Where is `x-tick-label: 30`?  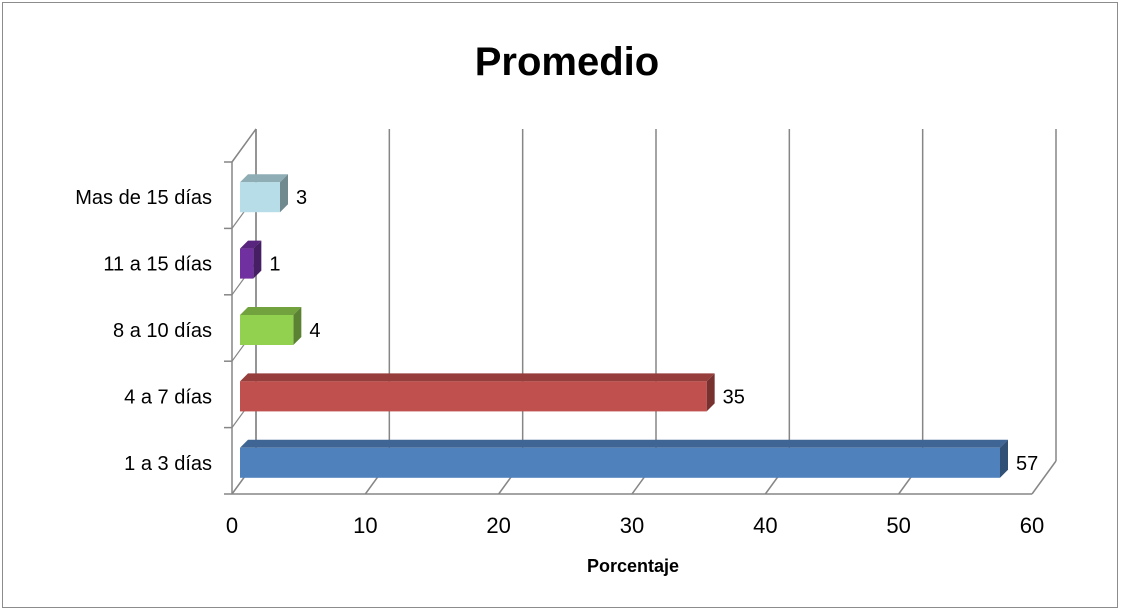
x-tick-label: 30 is located at coordinates (632, 525).